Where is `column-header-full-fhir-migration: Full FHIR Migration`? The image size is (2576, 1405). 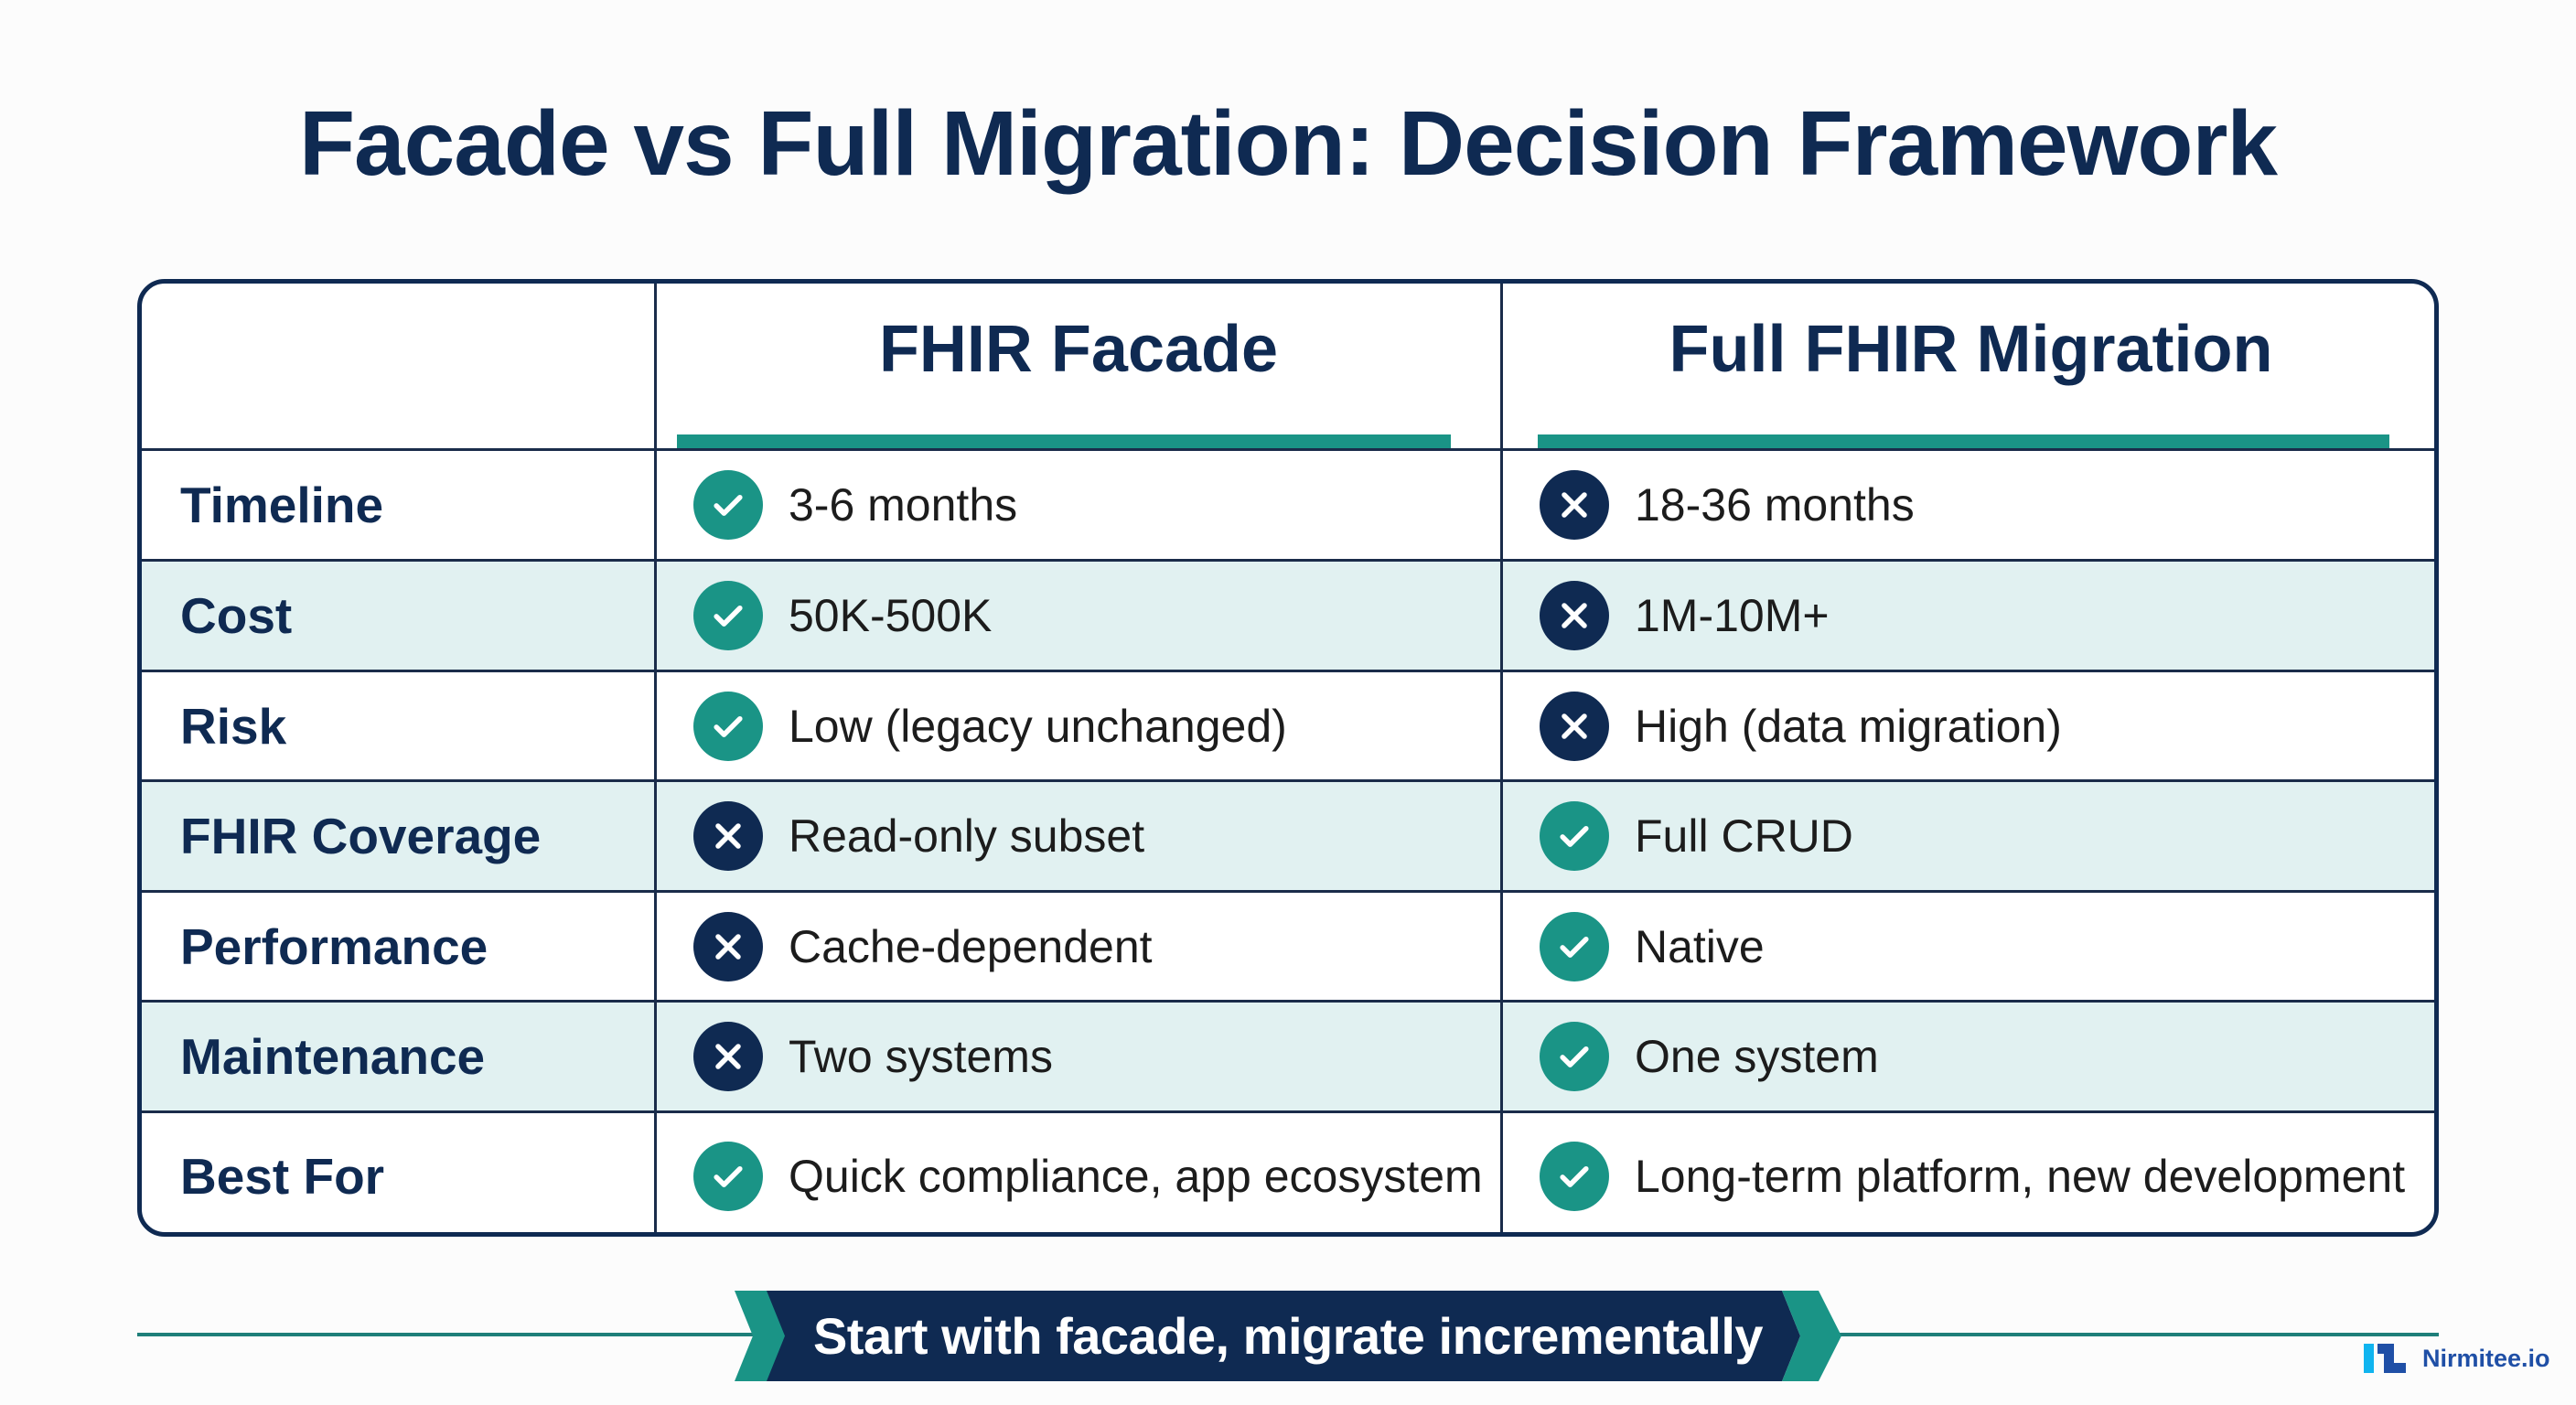
column-header-full-fhir-migration: Full FHIR Migration is located at coordinates (1967, 366).